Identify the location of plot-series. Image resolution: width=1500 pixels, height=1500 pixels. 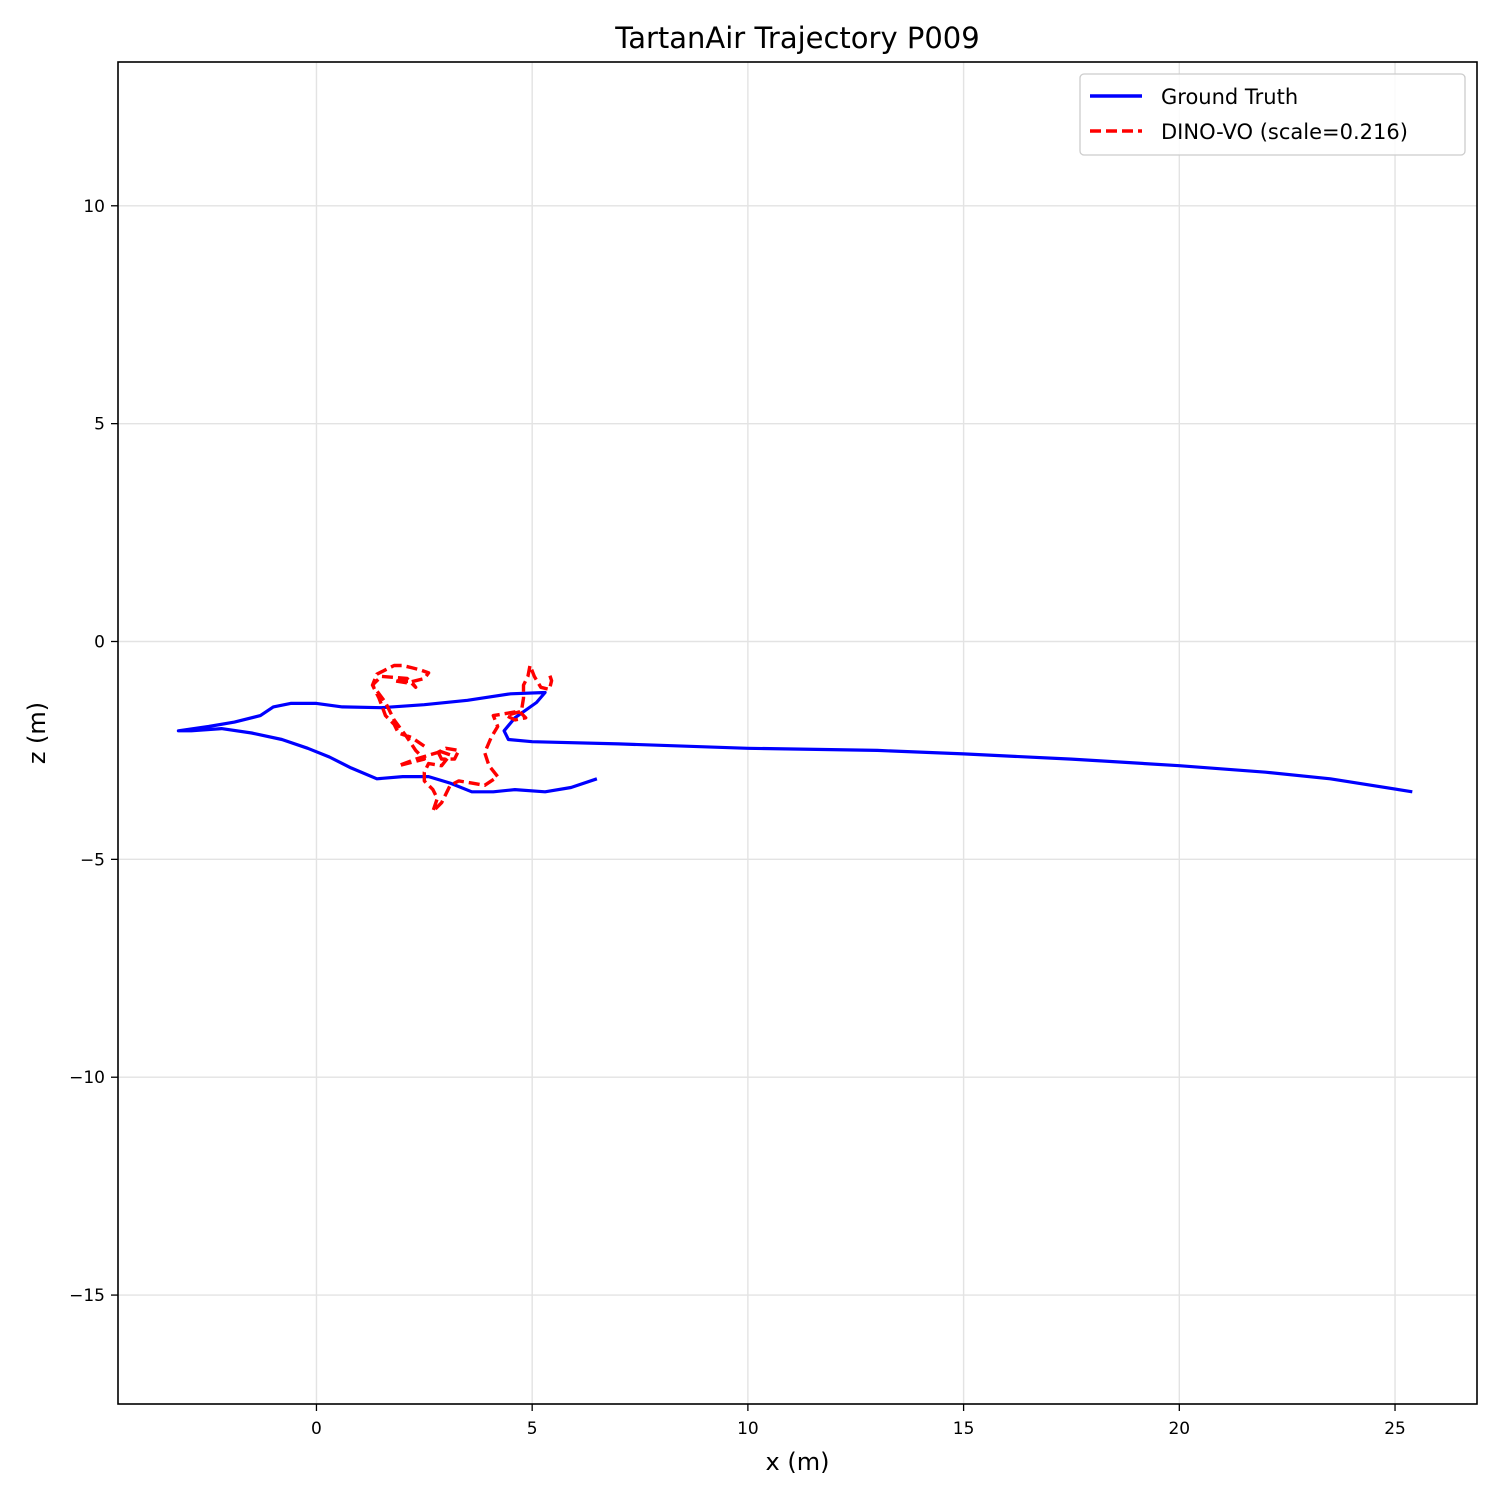
(794, 738).